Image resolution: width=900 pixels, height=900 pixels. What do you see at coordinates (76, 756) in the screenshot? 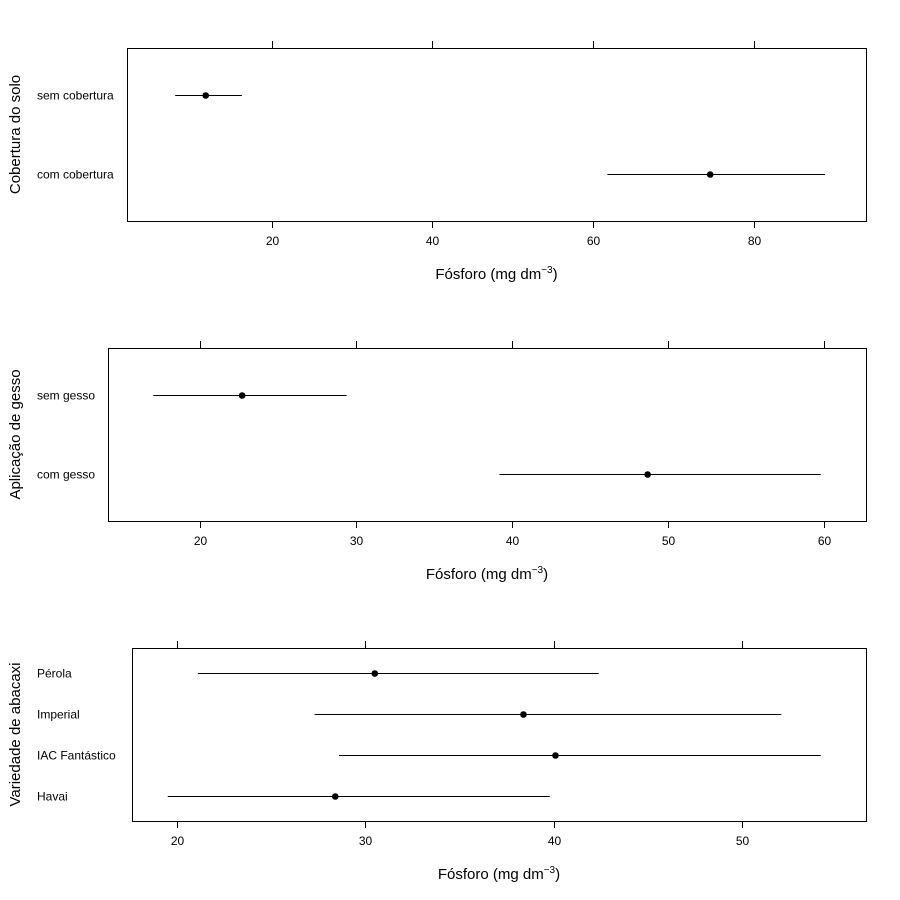
I see `category-label: IAC Fantástico` at bounding box center [76, 756].